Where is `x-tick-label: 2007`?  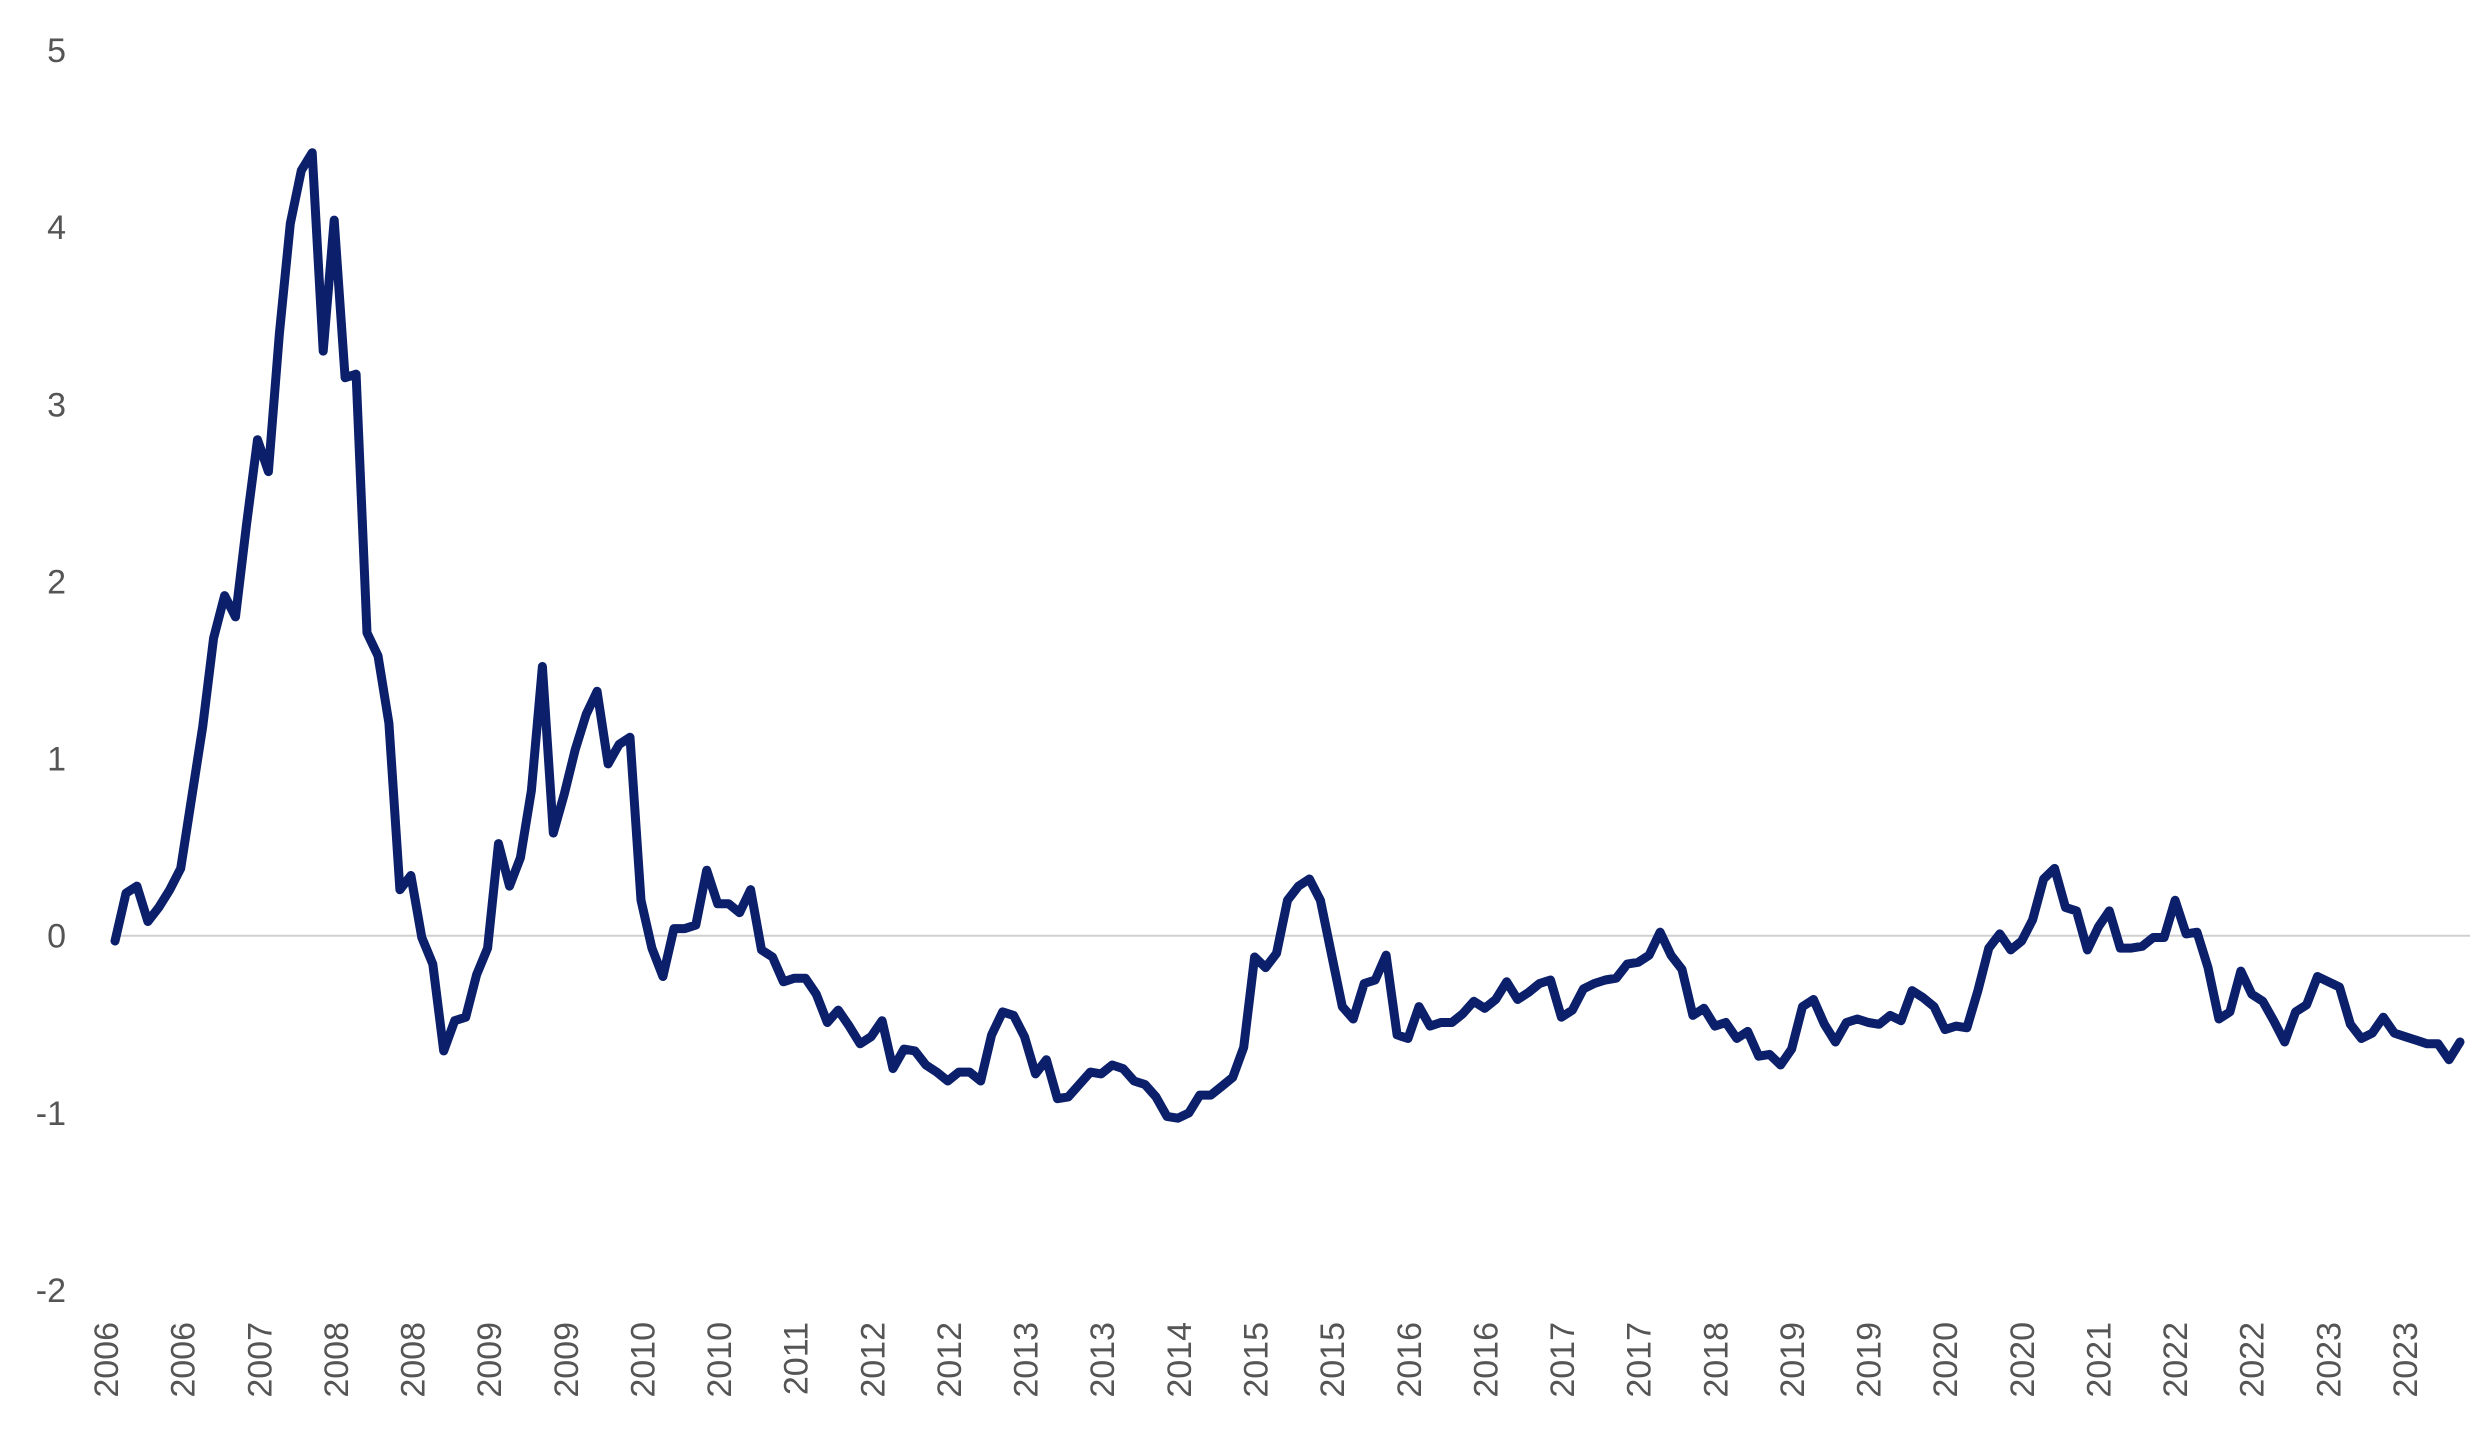
x-tick-label: 2007 is located at coordinates (260, 1360).